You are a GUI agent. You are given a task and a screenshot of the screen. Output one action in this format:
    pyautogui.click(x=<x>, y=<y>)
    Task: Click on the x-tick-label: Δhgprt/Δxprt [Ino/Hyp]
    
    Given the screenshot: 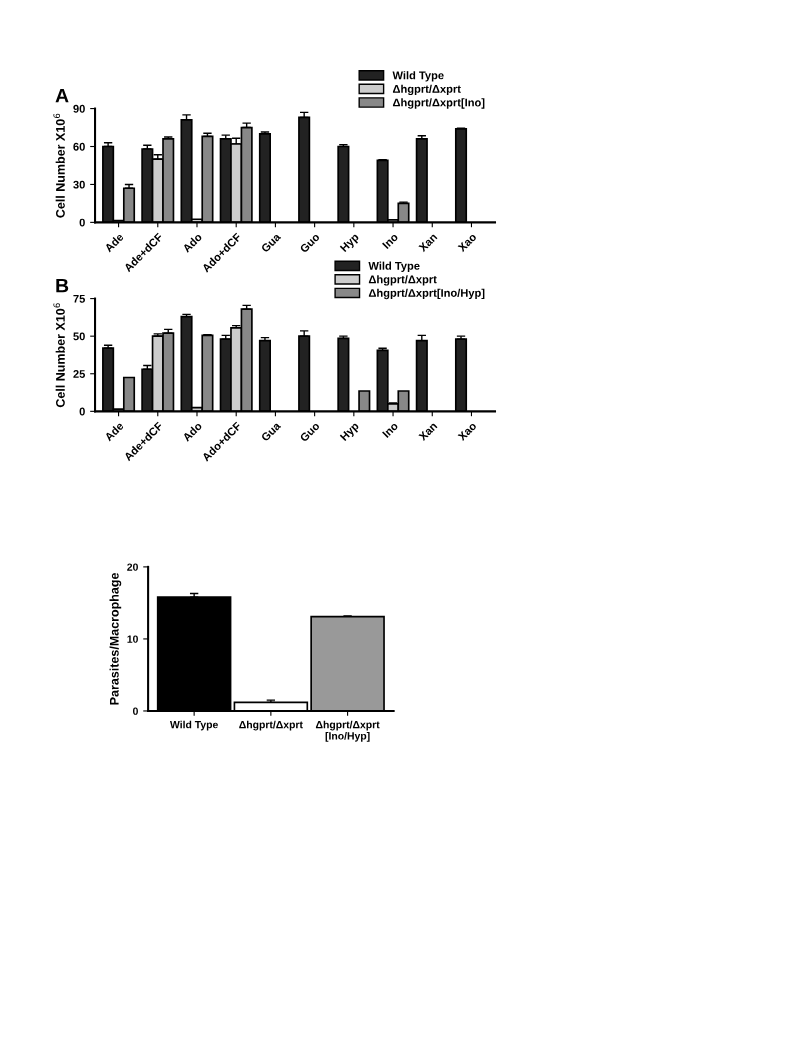 What is the action you would take?
    pyautogui.click(x=347, y=731)
    